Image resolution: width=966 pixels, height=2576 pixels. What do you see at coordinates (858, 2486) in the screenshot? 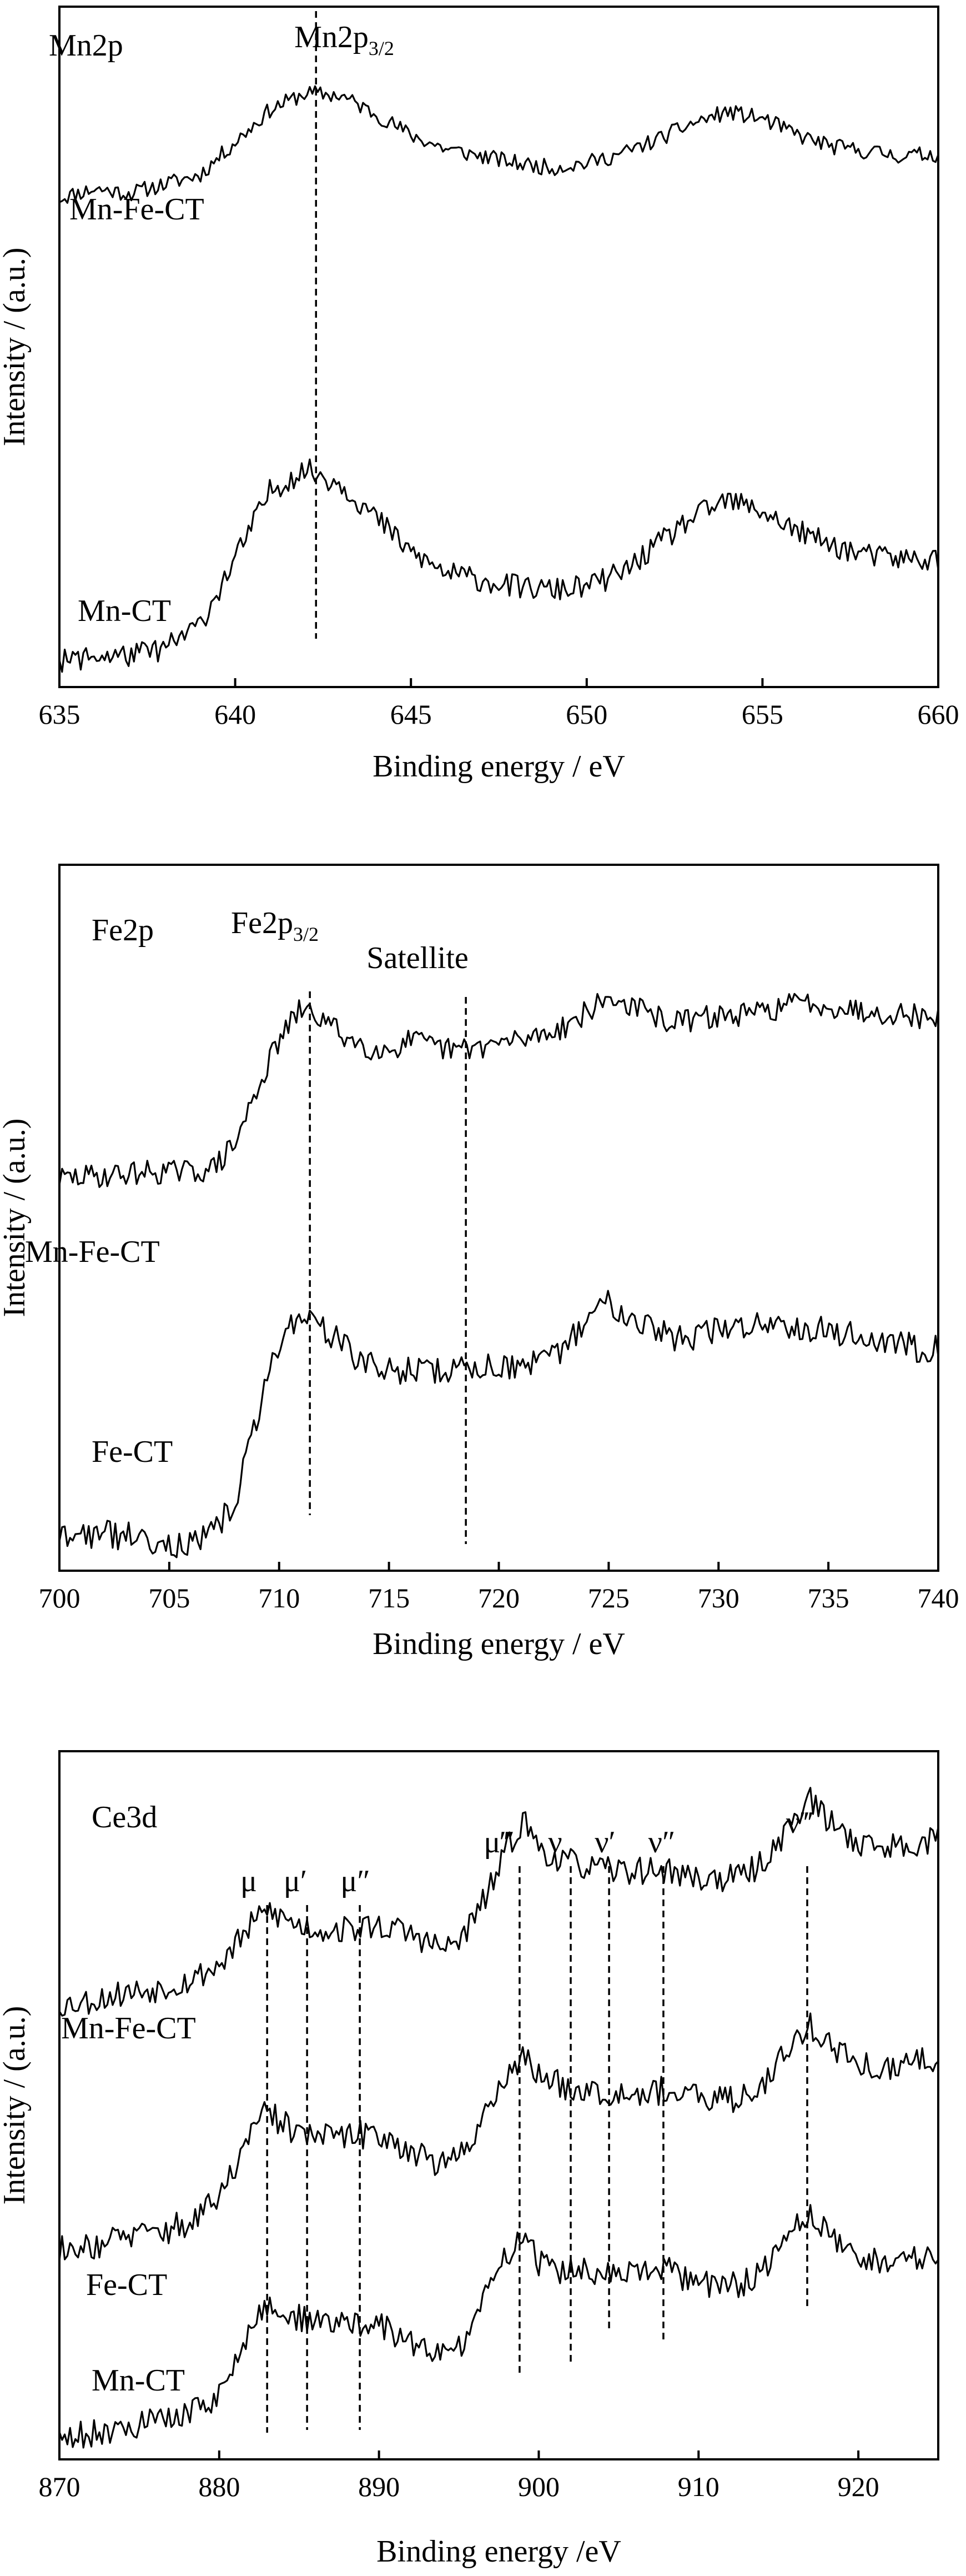
I see `x-tick-label: 920` at bounding box center [858, 2486].